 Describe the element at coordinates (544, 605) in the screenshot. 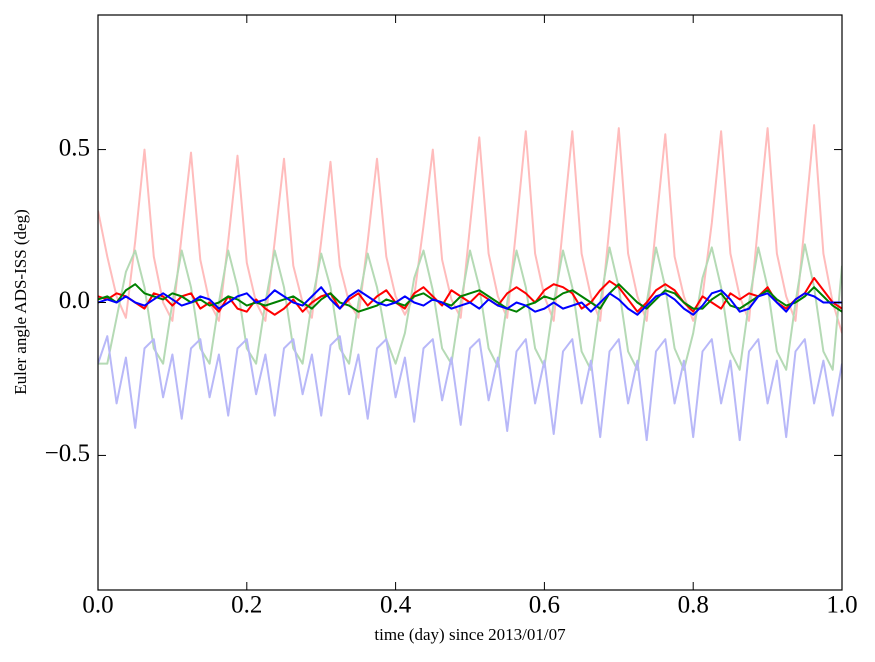

I see `x-tick-label: 0.6` at that location.